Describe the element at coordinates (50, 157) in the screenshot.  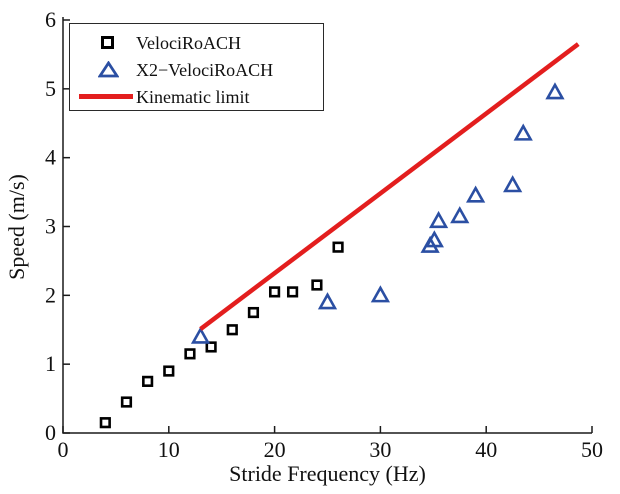
I see `y-tick-label: 4` at that location.